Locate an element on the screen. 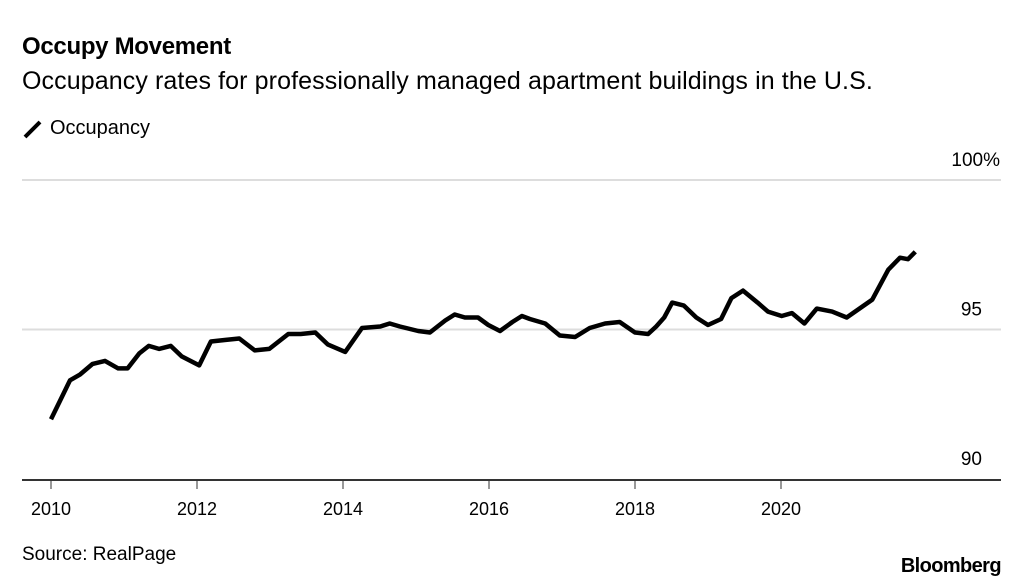 The height and width of the screenshot is (587, 1023). x-tick-label-2010: 2010 is located at coordinates (51, 509).